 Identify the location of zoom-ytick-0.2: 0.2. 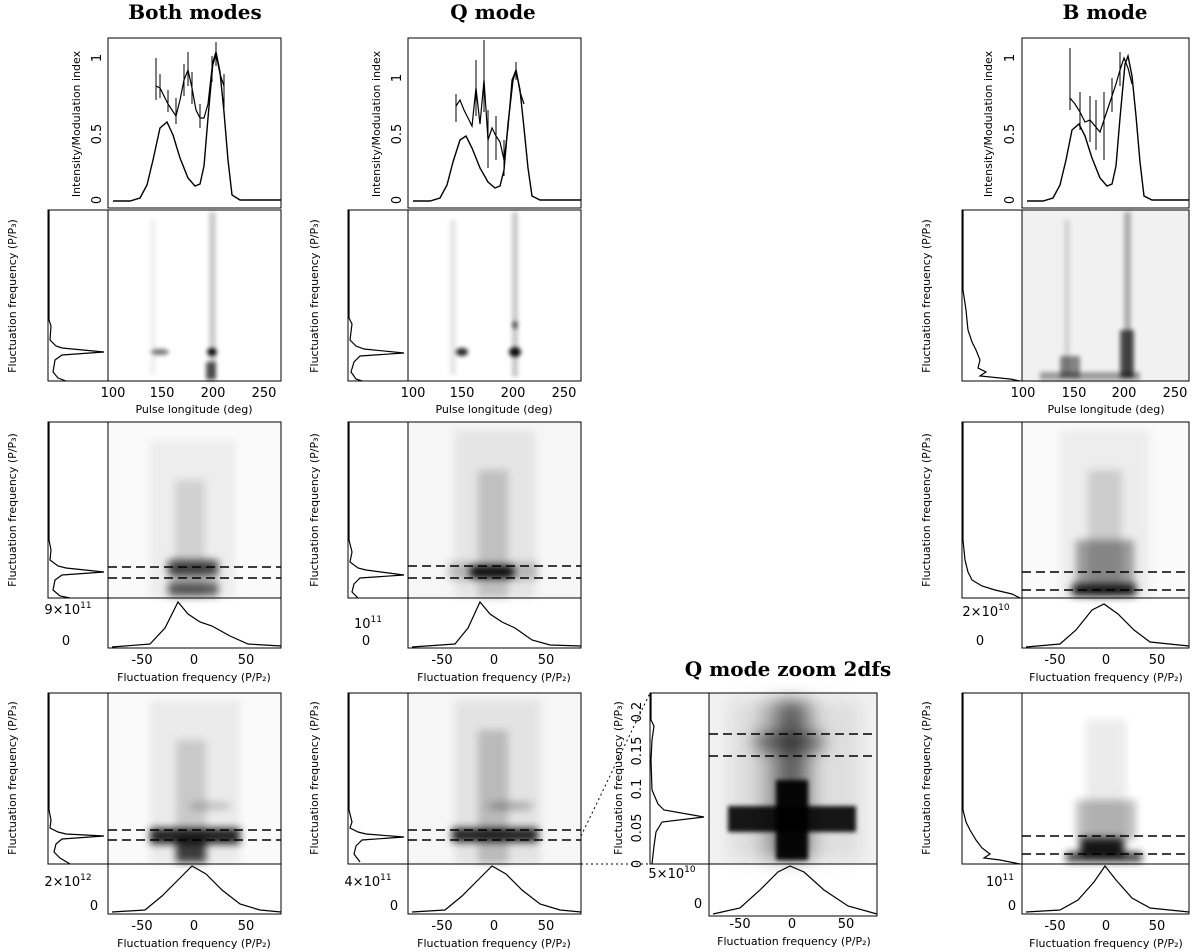
(637, 712).